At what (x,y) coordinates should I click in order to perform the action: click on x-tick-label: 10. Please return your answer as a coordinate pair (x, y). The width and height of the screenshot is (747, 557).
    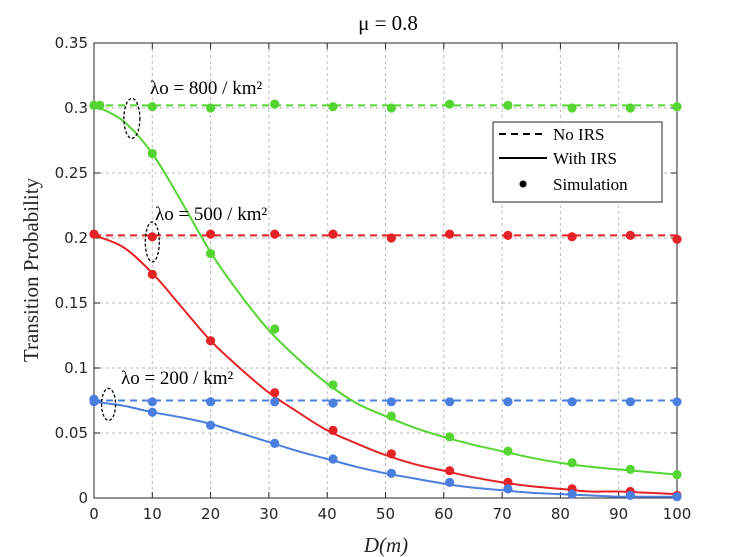
    Looking at the image, I should click on (152, 514).